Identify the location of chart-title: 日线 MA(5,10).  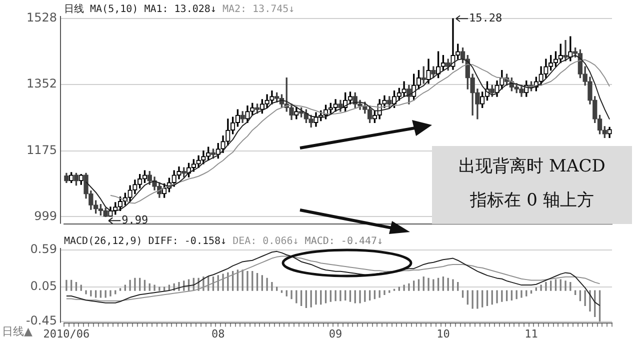
(101, 9).